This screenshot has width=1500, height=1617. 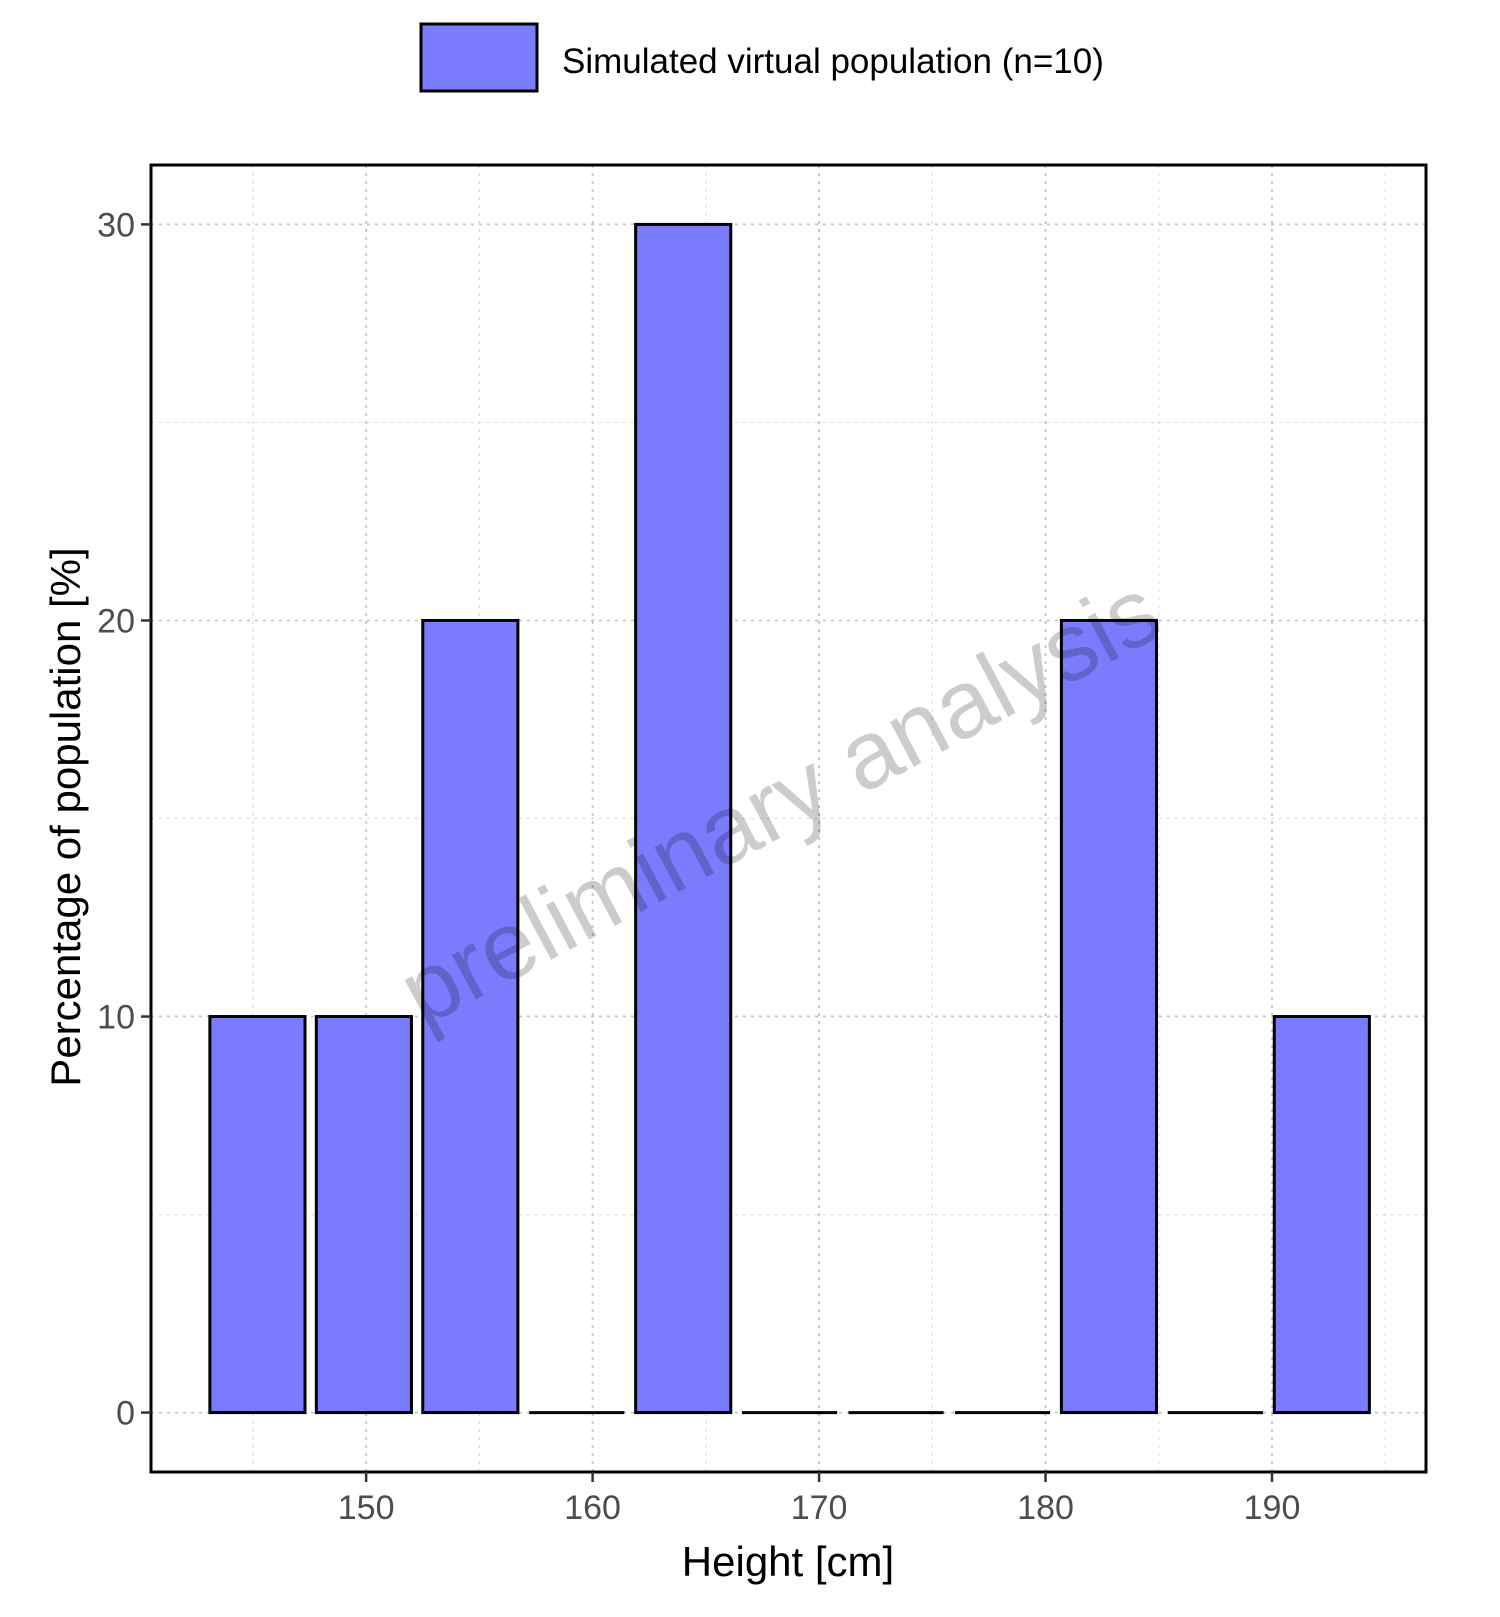 What do you see at coordinates (124, 819) in the screenshot?
I see `y-axis: 0 10 20 30` at bounding box center [124, 819].